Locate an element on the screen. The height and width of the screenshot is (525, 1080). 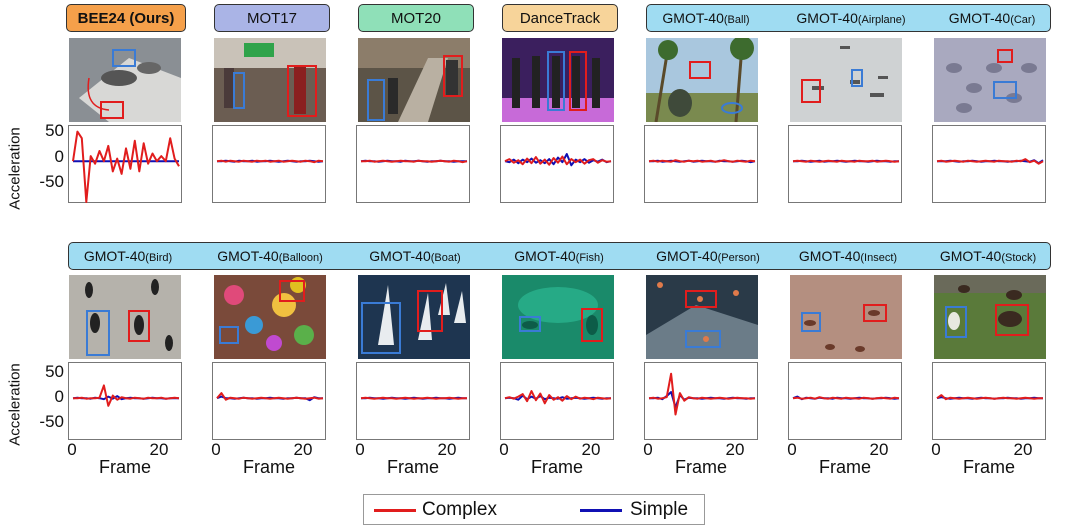
label-mot17-text: MOT17 is located at coordinates (271, 18).